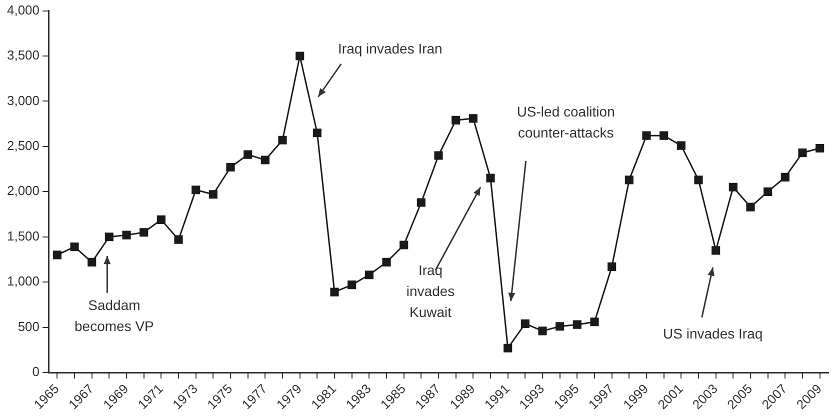  What do you see at coordinates (23, 55) in the screenshot?
I see `y-tick-label: 3,500` at bounding box center [23, 55].